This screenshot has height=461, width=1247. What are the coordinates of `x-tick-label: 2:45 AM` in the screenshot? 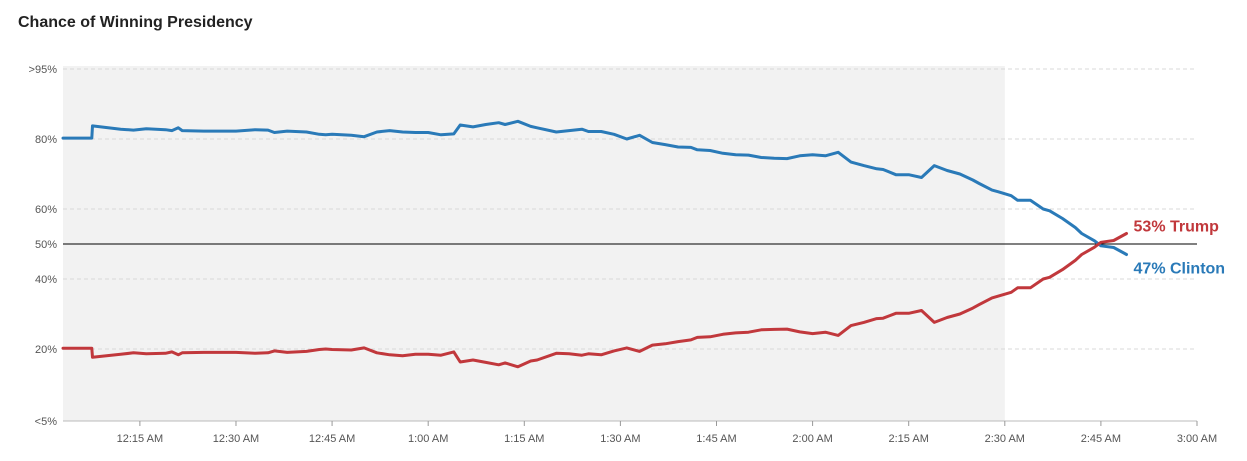 It's located at (1101, 439).